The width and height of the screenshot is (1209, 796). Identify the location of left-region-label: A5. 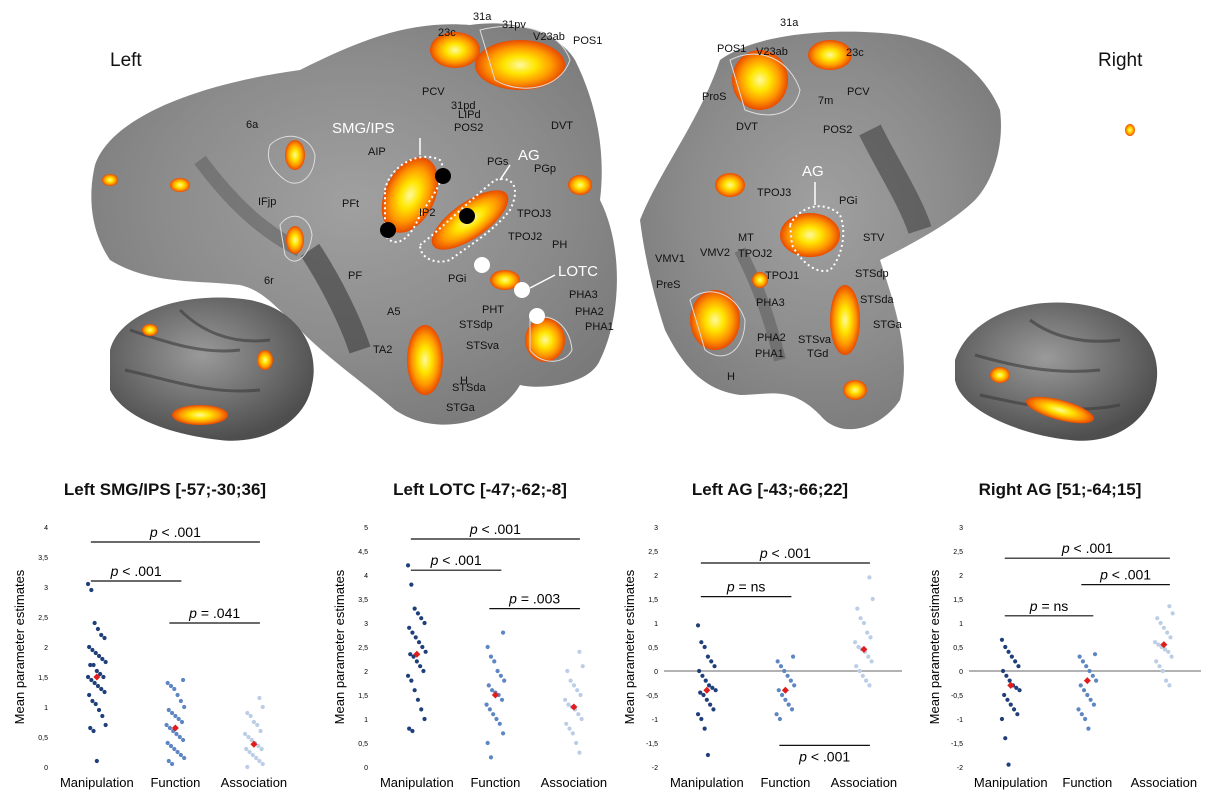
(393, 312).